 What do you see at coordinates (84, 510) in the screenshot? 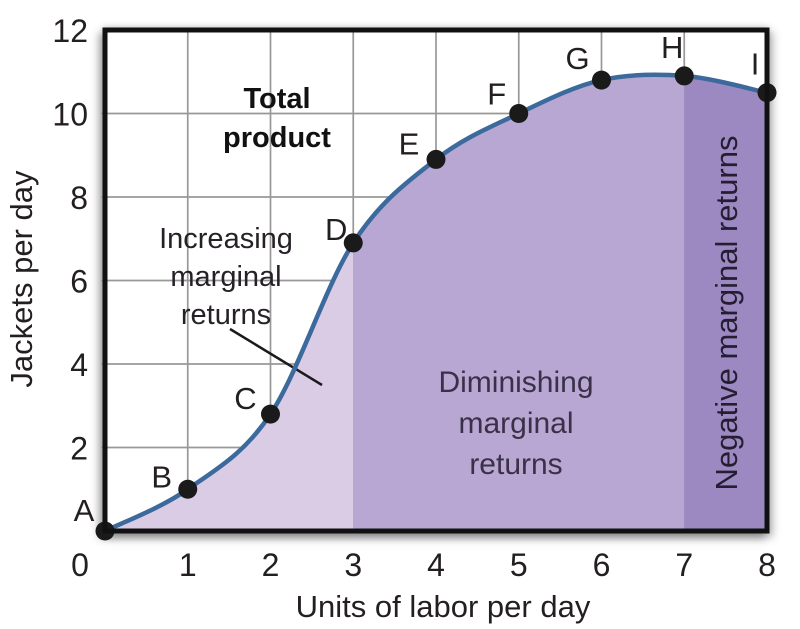
I see `point-label-A: A` at bounding box center [84, 510].